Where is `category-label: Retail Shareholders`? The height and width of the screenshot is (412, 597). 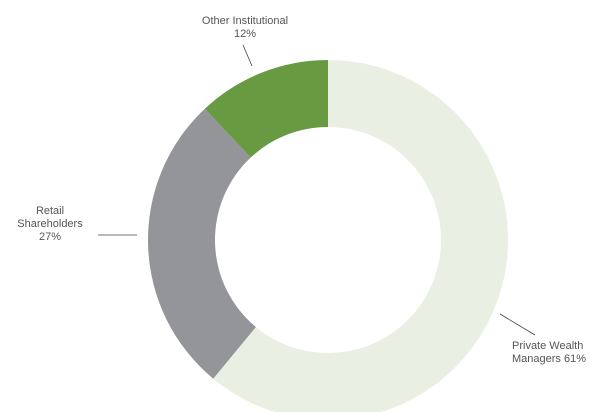
category-label: Retail Shareholders is located at coordinates (50, 217).